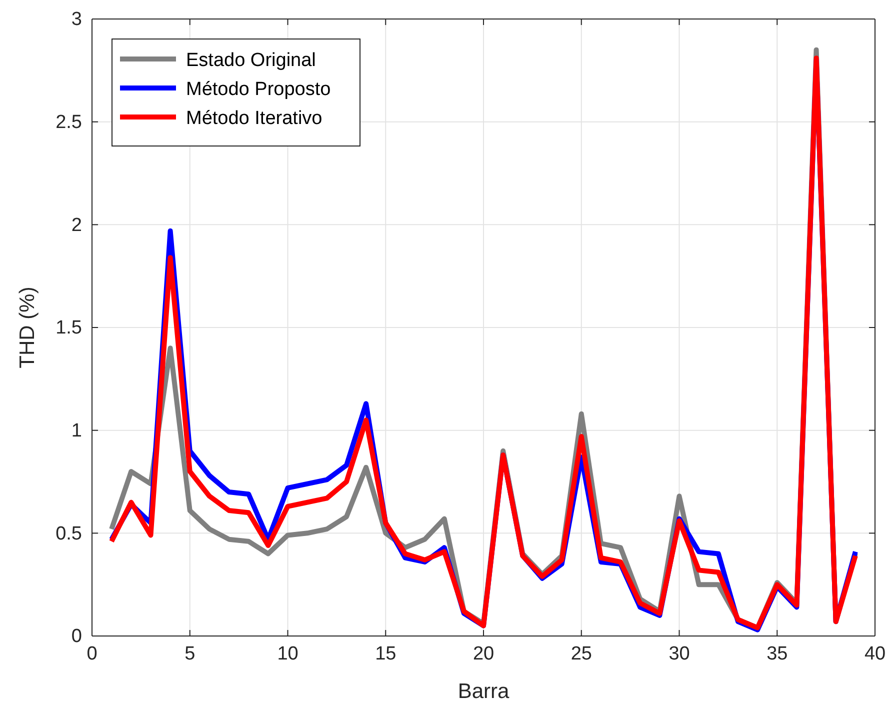  What do you see at coordinates (385, 653) in the screenshot?
I see `x-tick-label: 15` at bounding box center [385, 653].